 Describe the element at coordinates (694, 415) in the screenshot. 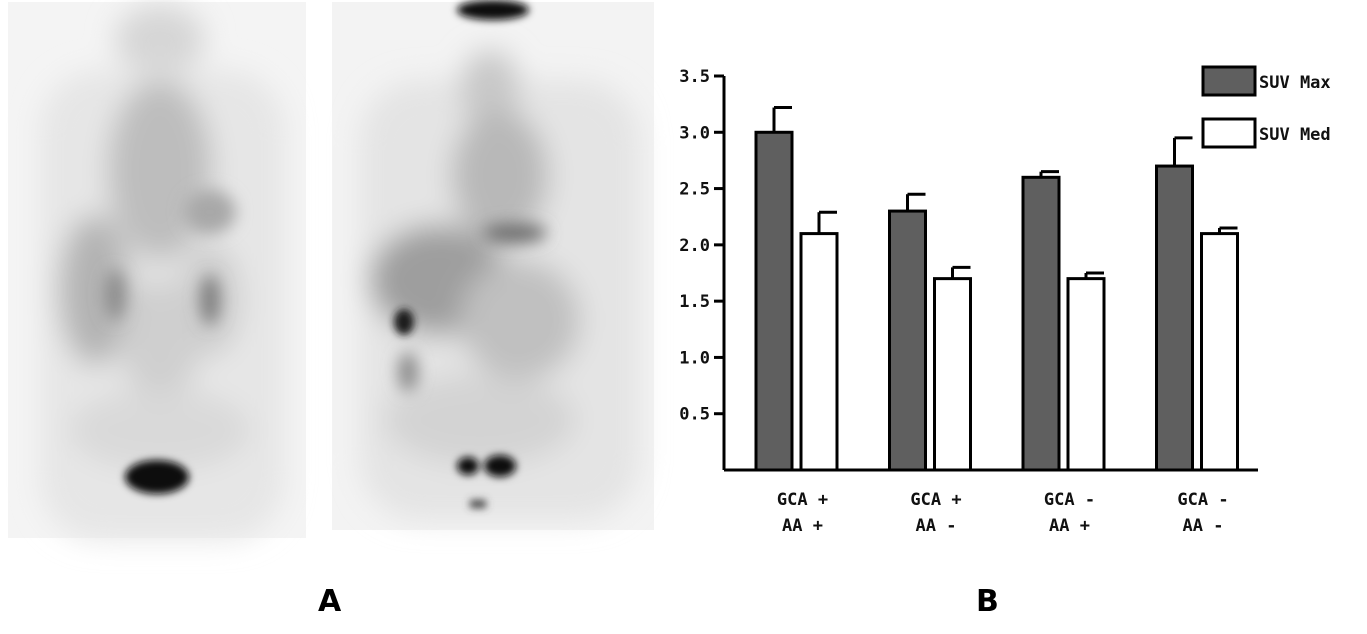

I see `y-tick-label: 0.5` at that location.